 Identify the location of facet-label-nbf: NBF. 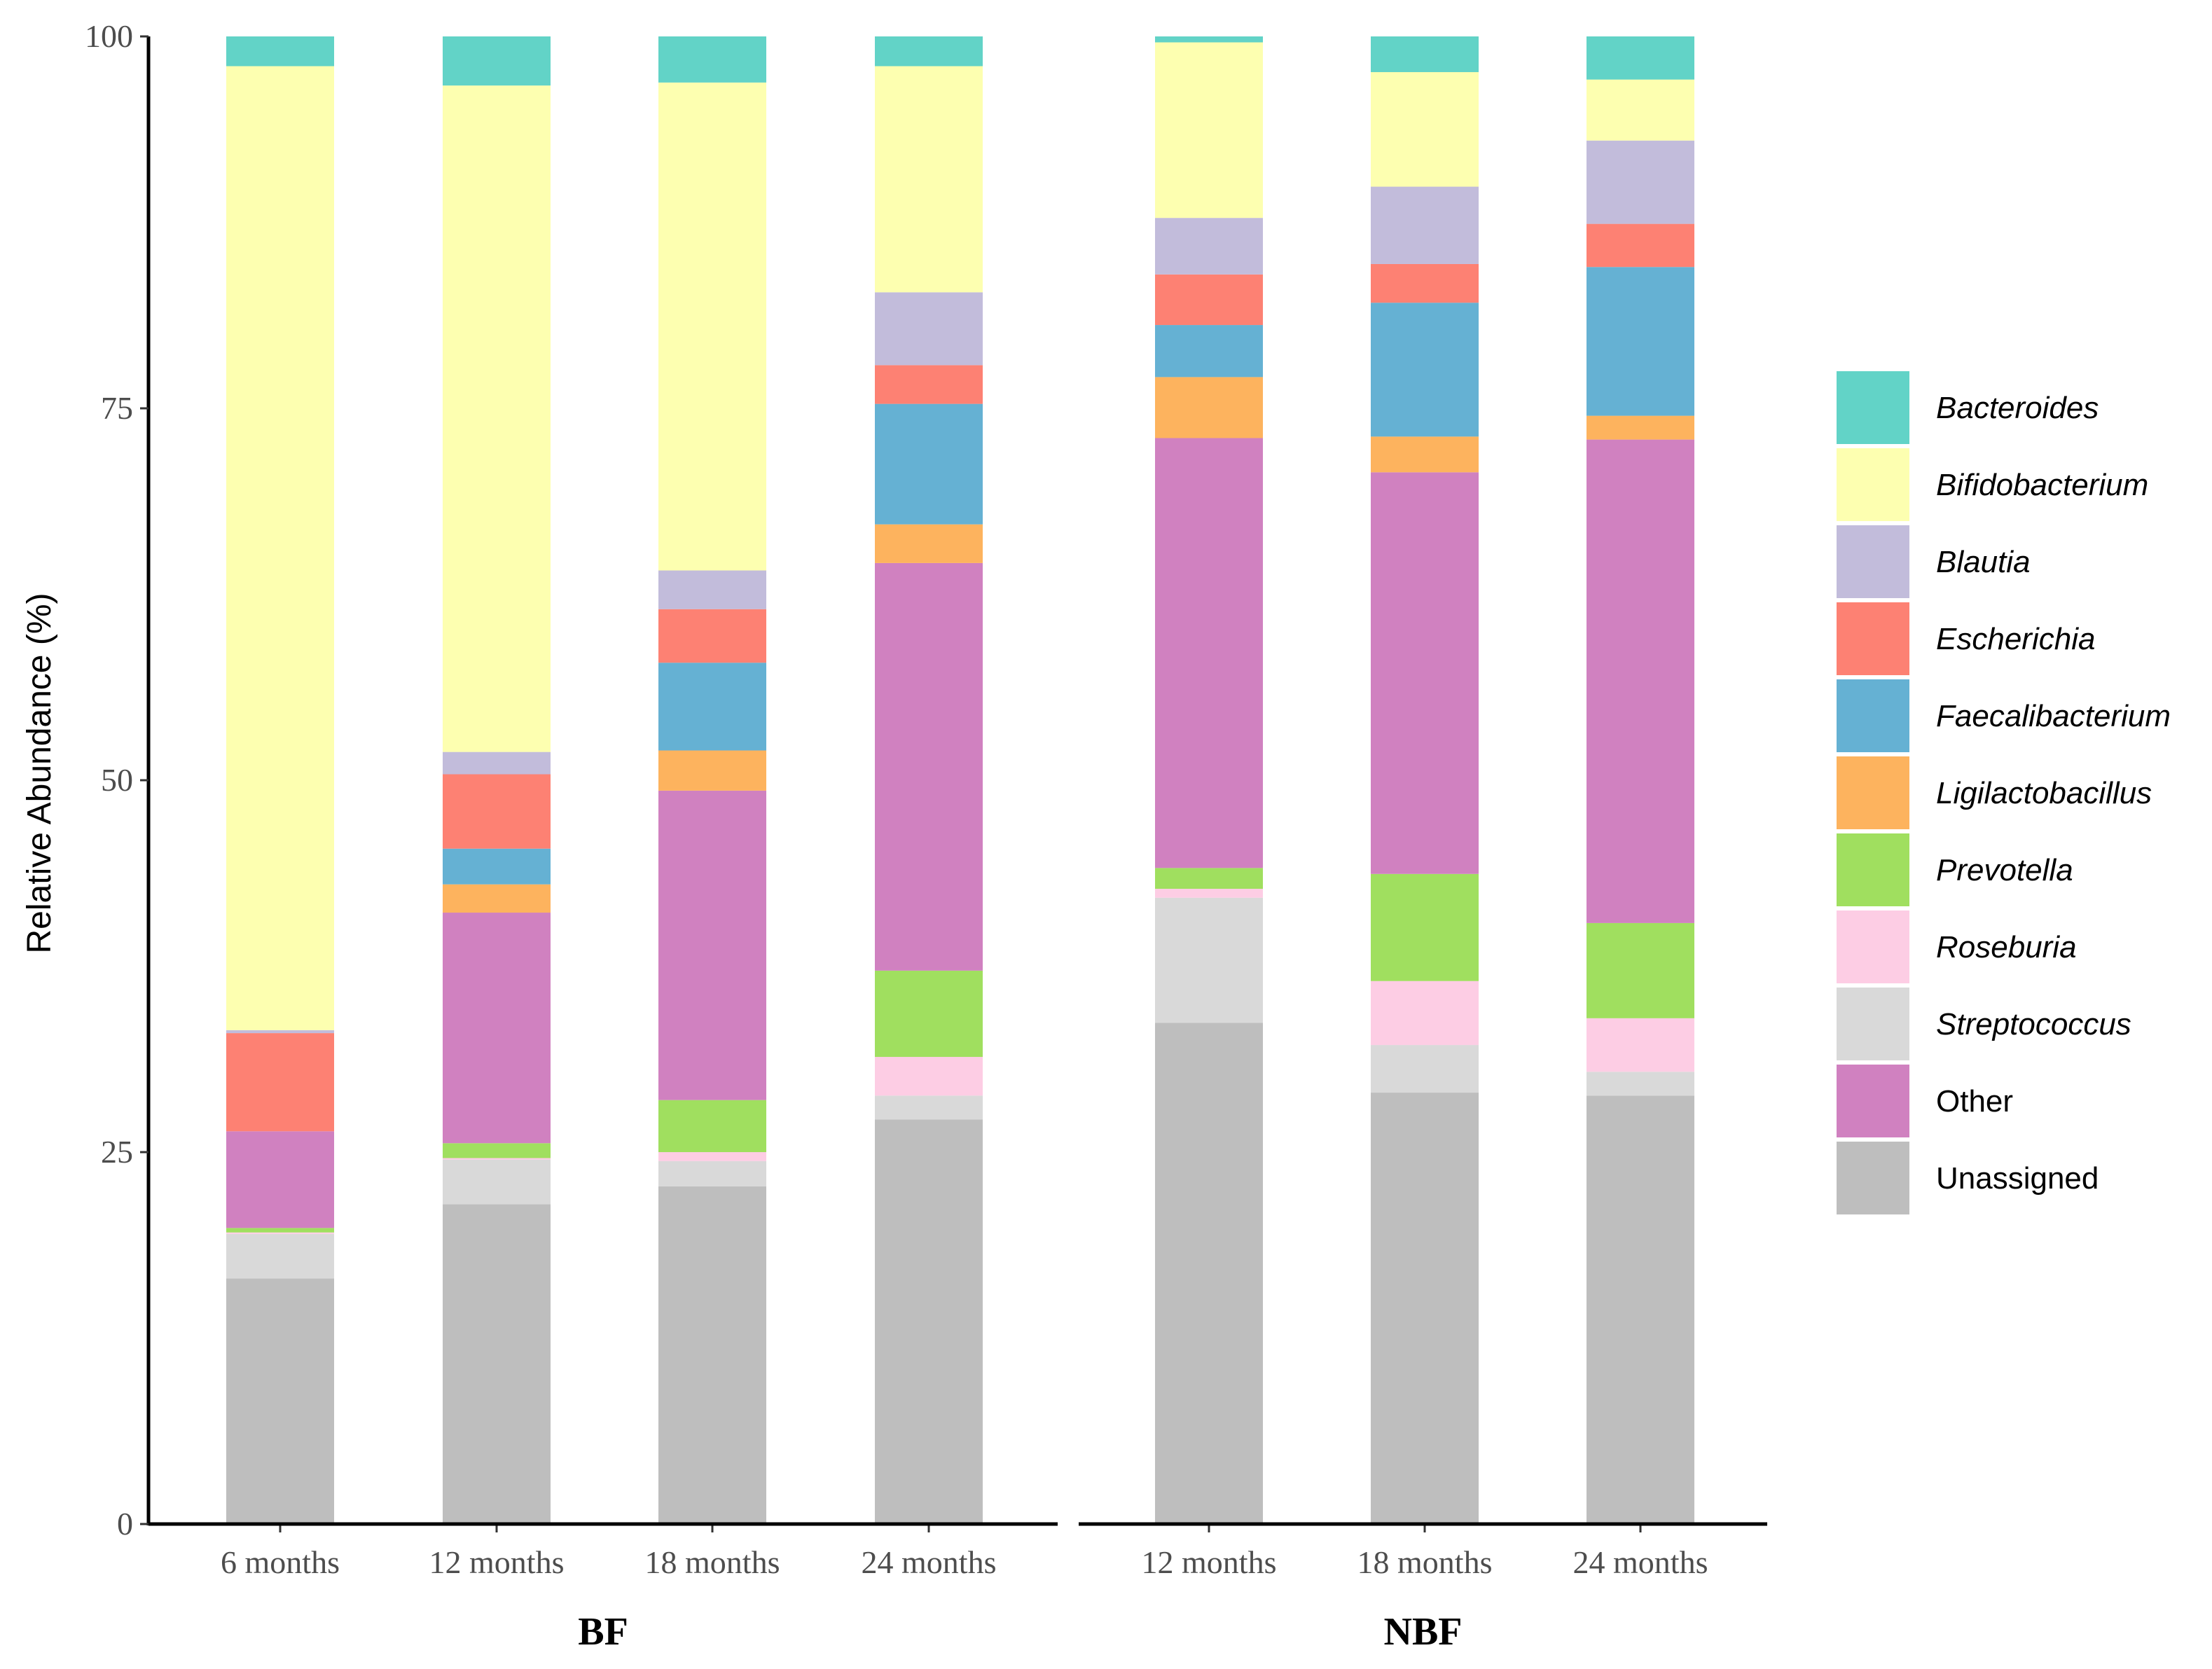
(1423, 1632).